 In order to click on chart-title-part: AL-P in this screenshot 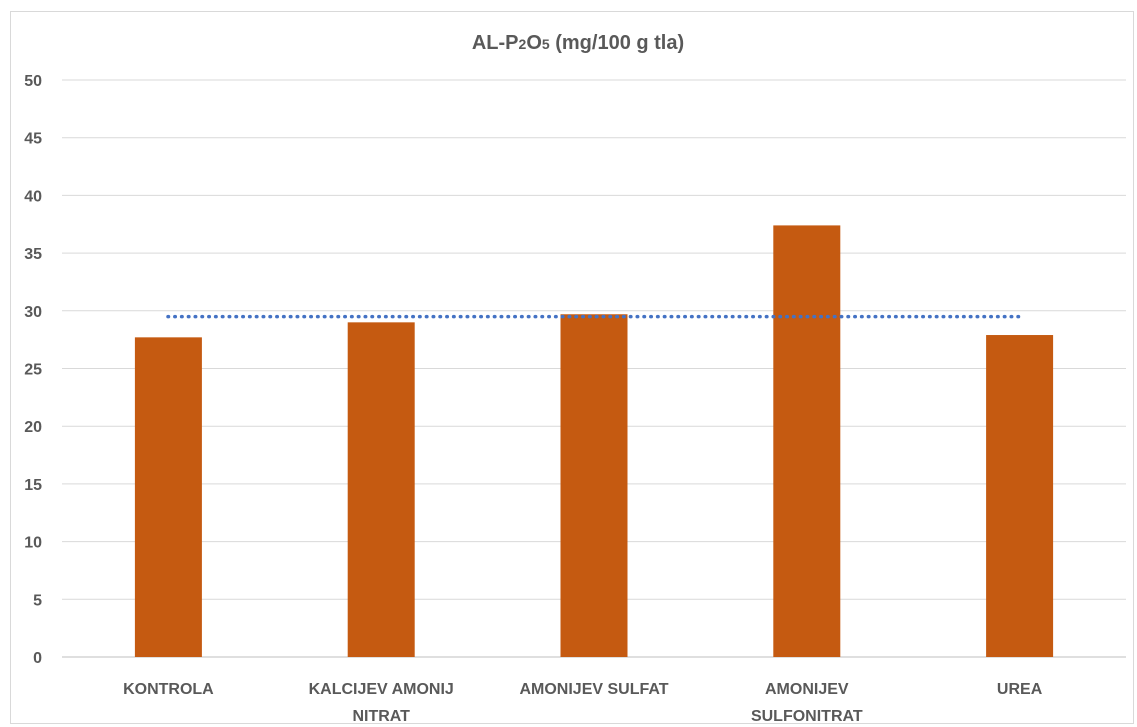, I will do `click(495, 43)`.